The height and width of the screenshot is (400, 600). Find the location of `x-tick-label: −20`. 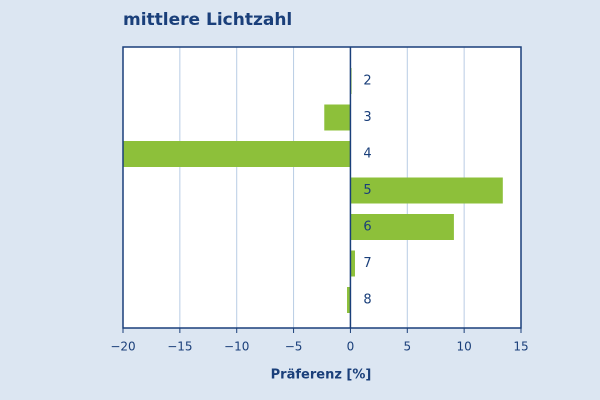

x-tick-label: −20 is located at coordinates (122, 347).